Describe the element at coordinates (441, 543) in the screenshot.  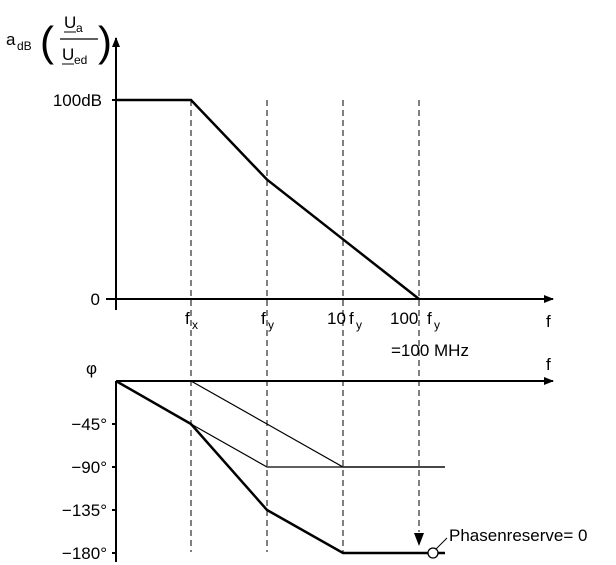
I see `phase-reserve-leader` at that location.